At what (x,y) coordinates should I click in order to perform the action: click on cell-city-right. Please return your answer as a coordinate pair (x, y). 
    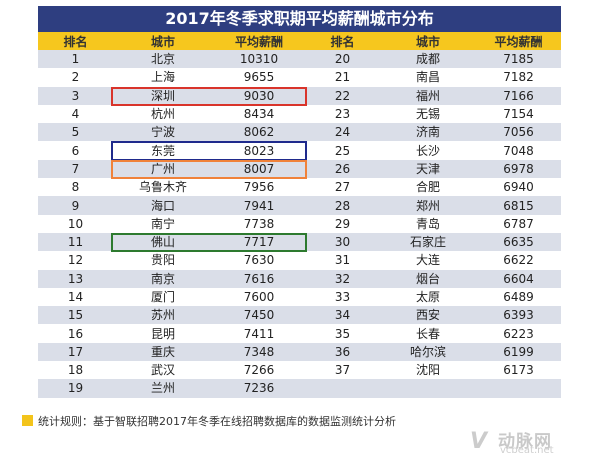
    Looking at the image, I should click on (428, 388).